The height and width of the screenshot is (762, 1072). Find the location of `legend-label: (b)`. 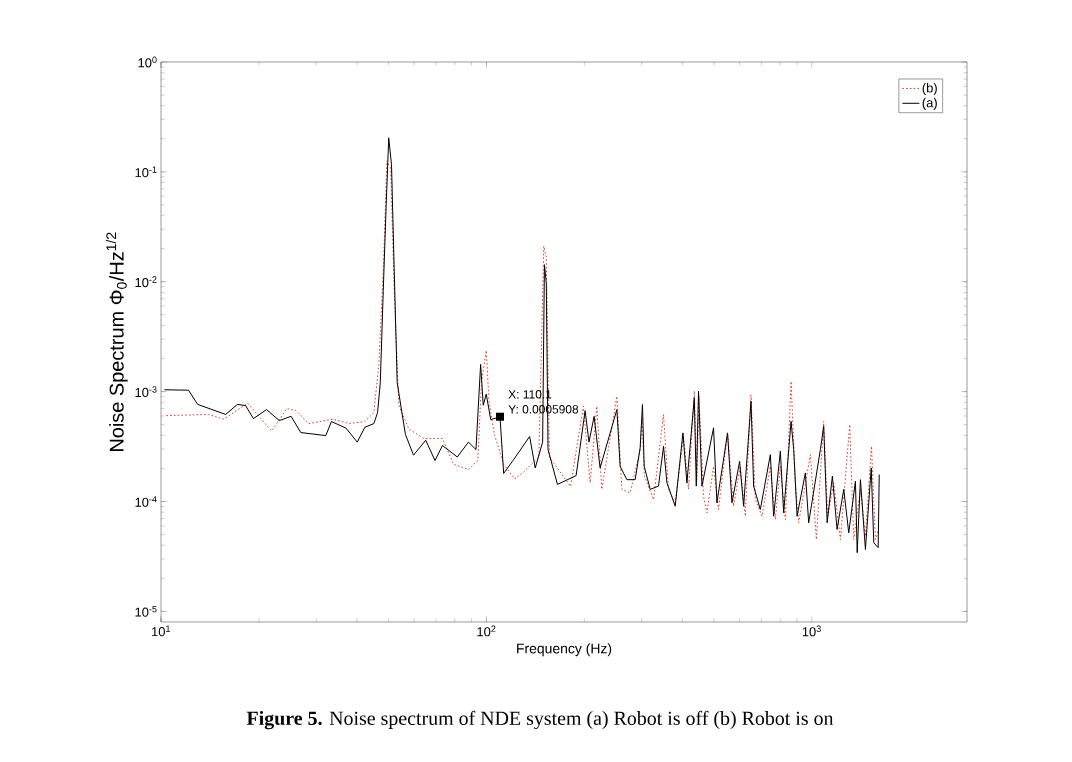

legend-label: (b) is located at coordinates (929, 89).